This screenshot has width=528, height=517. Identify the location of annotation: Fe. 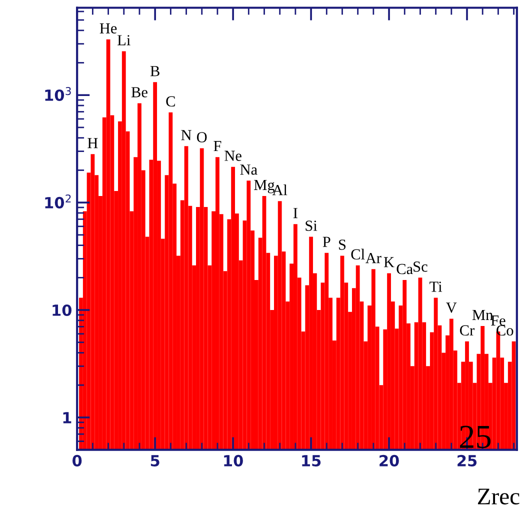
(498, 321).